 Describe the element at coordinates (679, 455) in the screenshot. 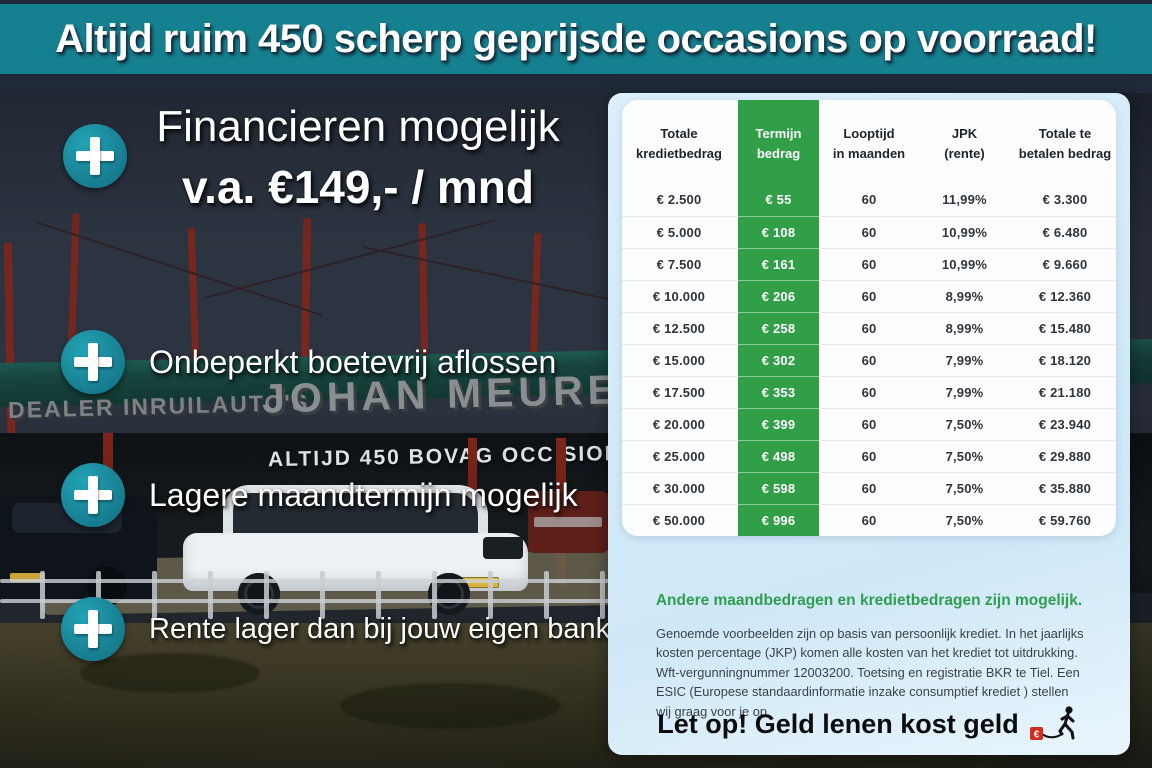

I see `table-cell: € 25.000` at that location.